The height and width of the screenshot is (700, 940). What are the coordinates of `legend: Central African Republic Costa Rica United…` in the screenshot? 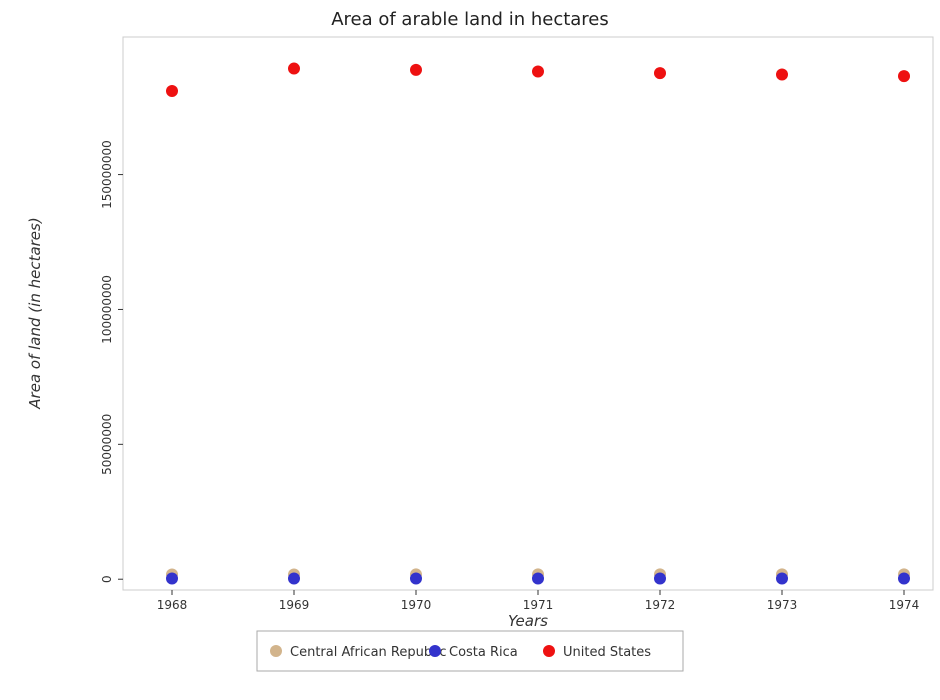 It's located at (470, 651).